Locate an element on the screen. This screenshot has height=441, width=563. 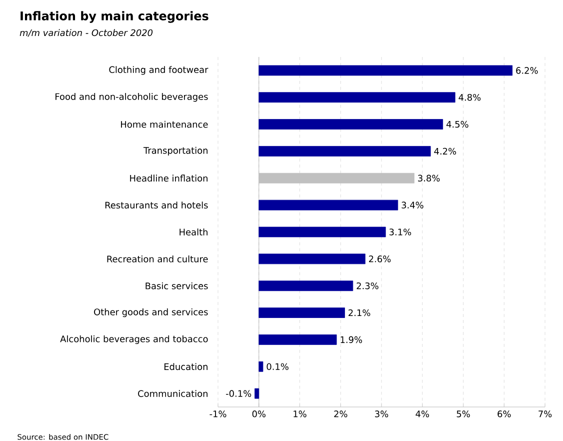
data-label: -0.1% is located at coordinates (239, 393).